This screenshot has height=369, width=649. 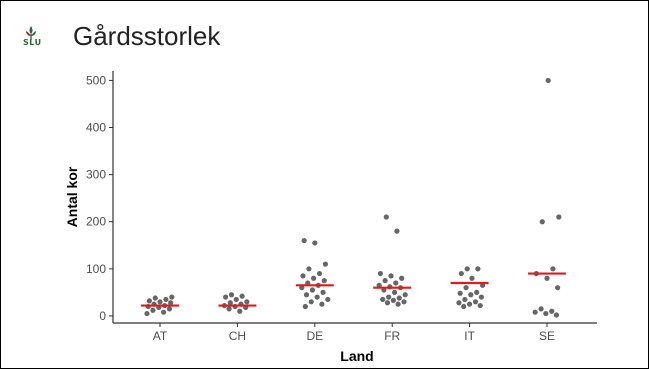 What do you see at coordinates (547, 336) in the screenshot?
I see `x-tick-label-se: SE` at bounding box center [547, 336].